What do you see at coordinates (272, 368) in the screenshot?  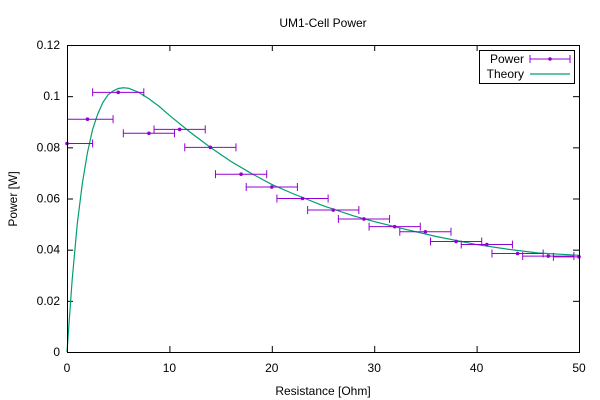 I see `x-tick-label: 20` at bounding box center [272, 368].